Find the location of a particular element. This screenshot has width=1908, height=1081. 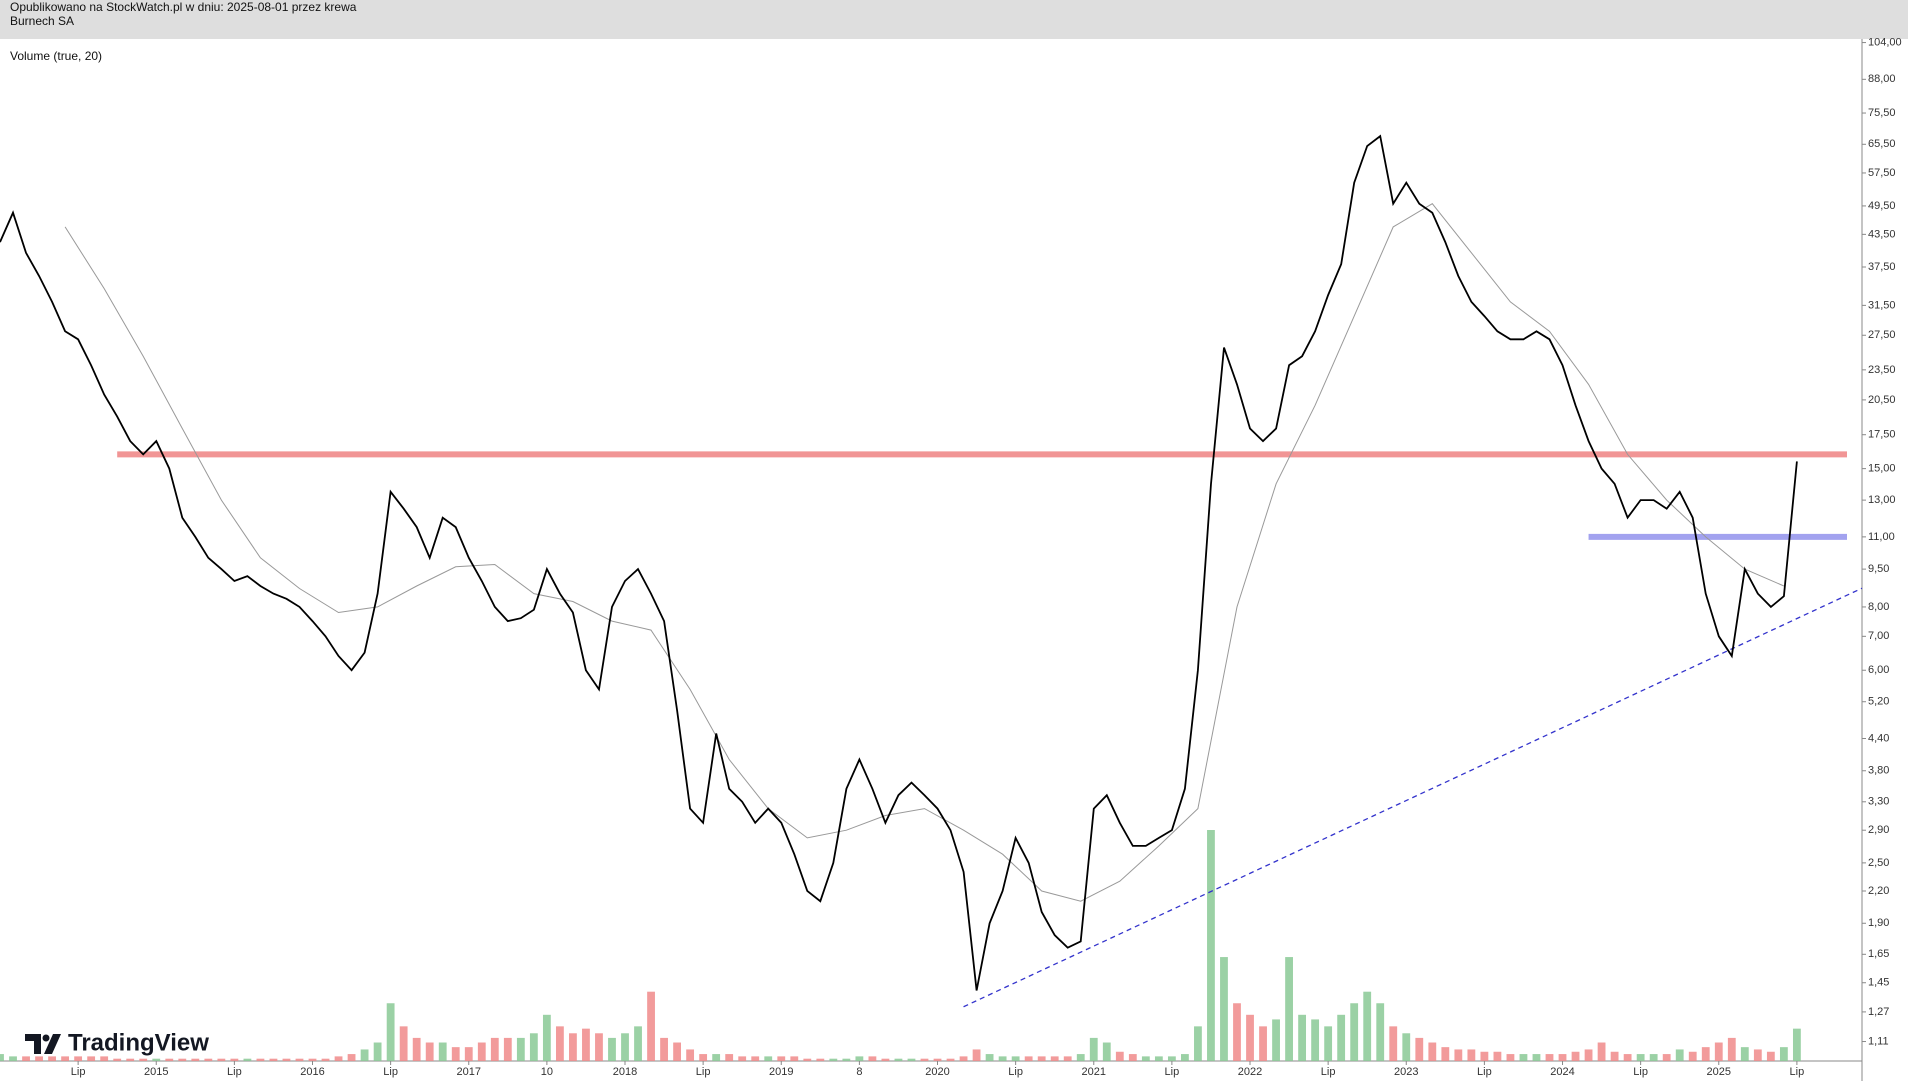

y-tick-label: 31,50 is located at coordinates (1882, 305).